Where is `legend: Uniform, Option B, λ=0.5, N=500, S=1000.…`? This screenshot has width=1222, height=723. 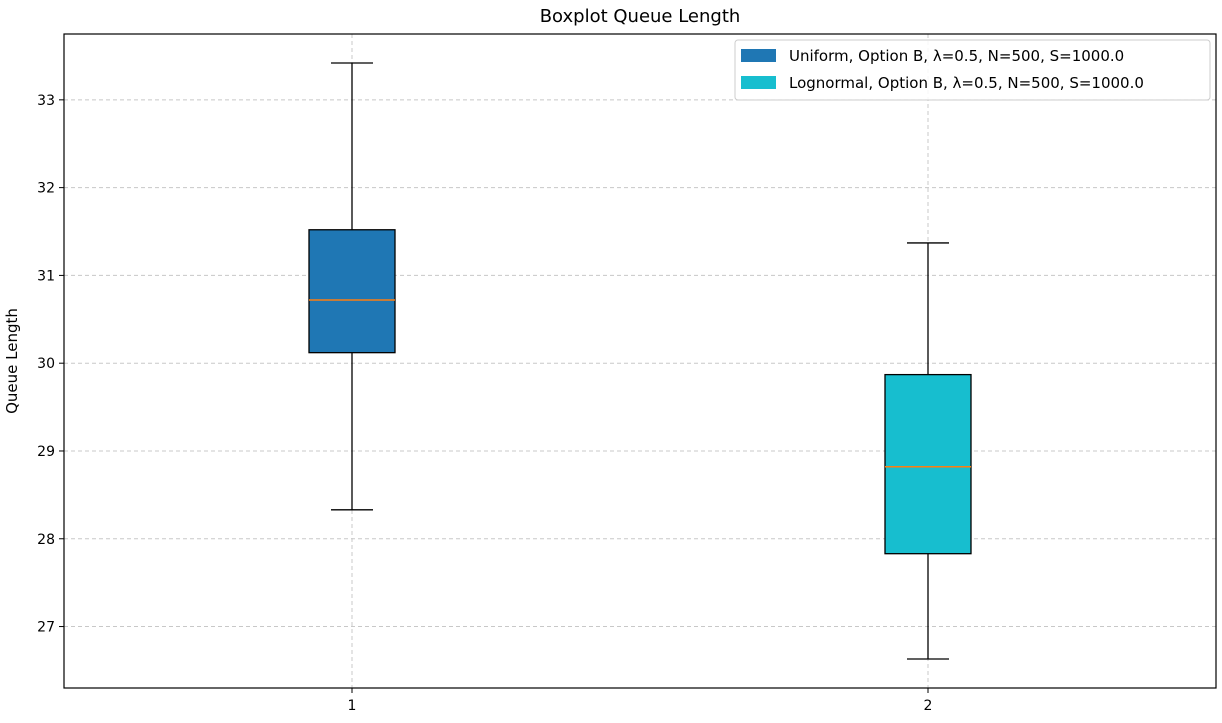 legend: Uniform, Option B, λ=0.5, N=500, S=1000.… is located at coordinates (972, 70).